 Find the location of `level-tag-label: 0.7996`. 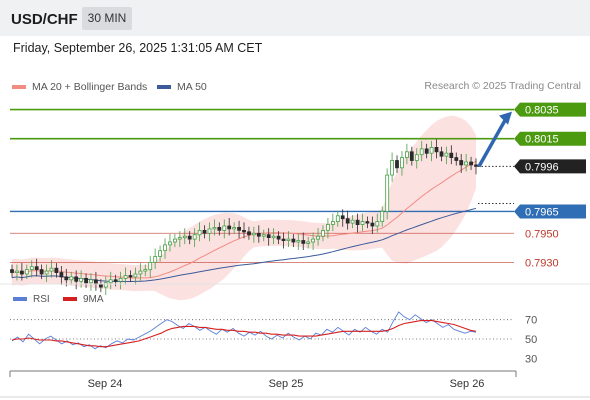

level-tag-label: 0.7996 is located at coordinates (542, 167).